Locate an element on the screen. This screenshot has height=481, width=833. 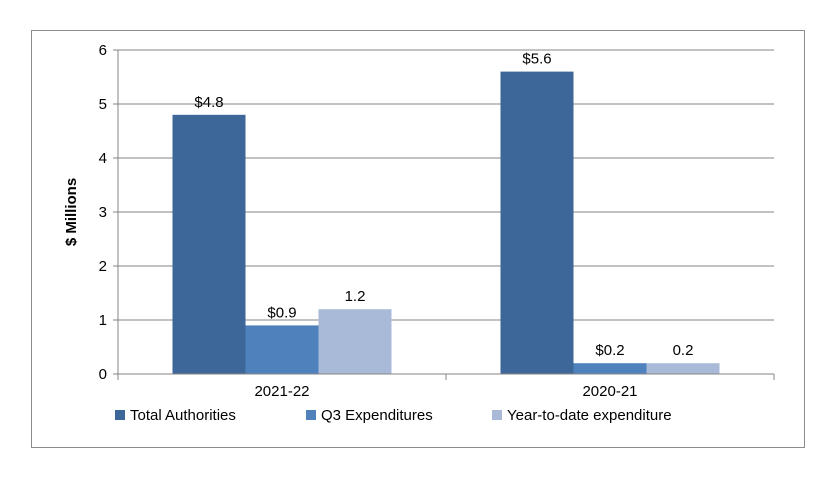
y-tick-label: 5 is located at coordinates (103, 104).